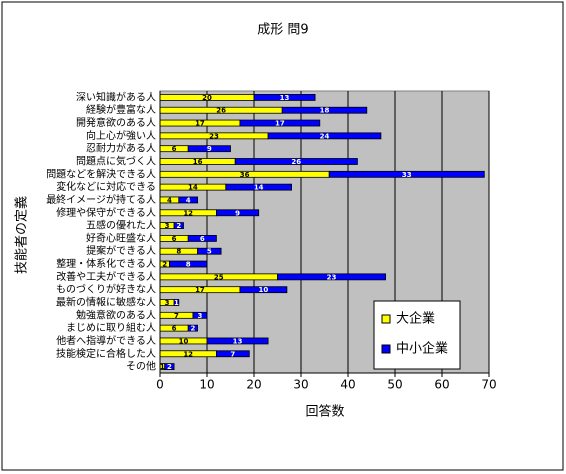 This screenshot has height=474, width=566. Describe the element at coordinates (300, 385) in the screenshot. I see `x-tick-label: 30` at that location.